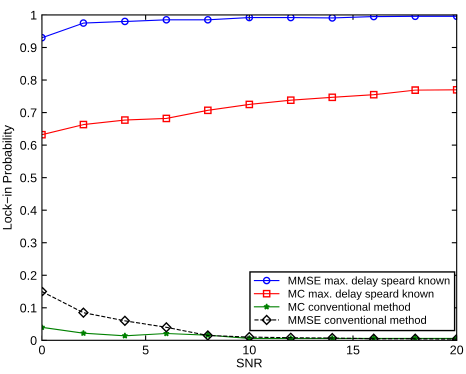  Describe the element at coordinates (357, 320) in the screenshot. I see `legend-label: MMSE conventional method` at that location.